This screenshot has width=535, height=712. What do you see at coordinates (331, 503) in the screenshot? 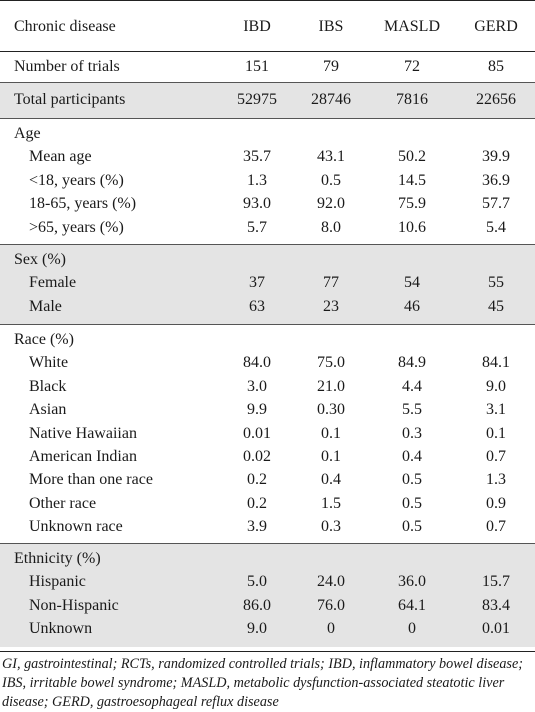
I see `cell-ibs: 1.5` at bounding box center [331, 503].